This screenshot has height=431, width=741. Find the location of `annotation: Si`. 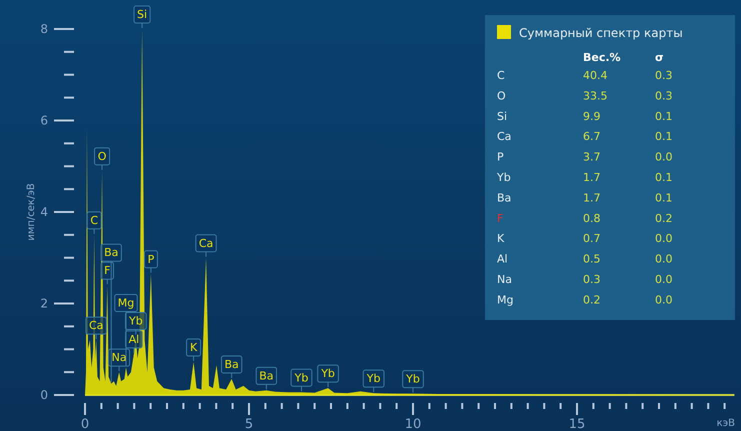

annotation: Si is located at coordinates (142, 14).